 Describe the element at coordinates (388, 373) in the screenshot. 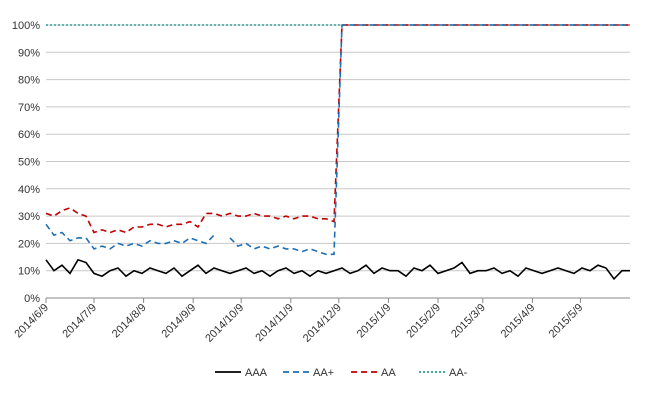

I see `legend-label: AA` at that location.